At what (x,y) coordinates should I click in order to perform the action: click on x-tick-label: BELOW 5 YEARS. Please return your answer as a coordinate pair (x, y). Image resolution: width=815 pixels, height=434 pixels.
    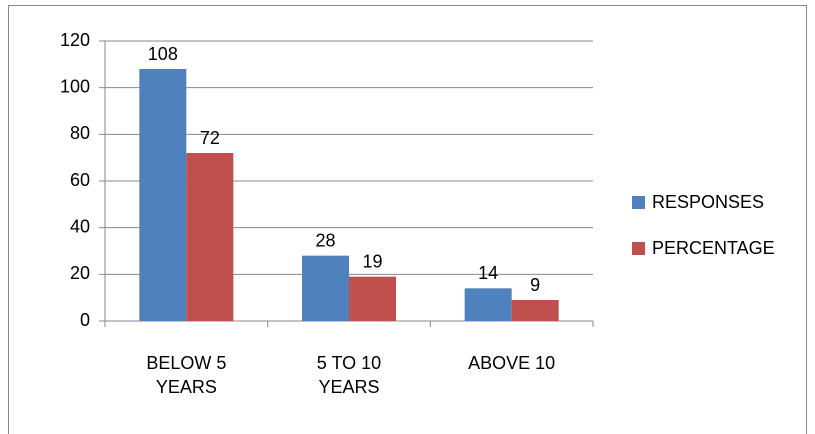
    Looking at the image, I should click on (186, 375).